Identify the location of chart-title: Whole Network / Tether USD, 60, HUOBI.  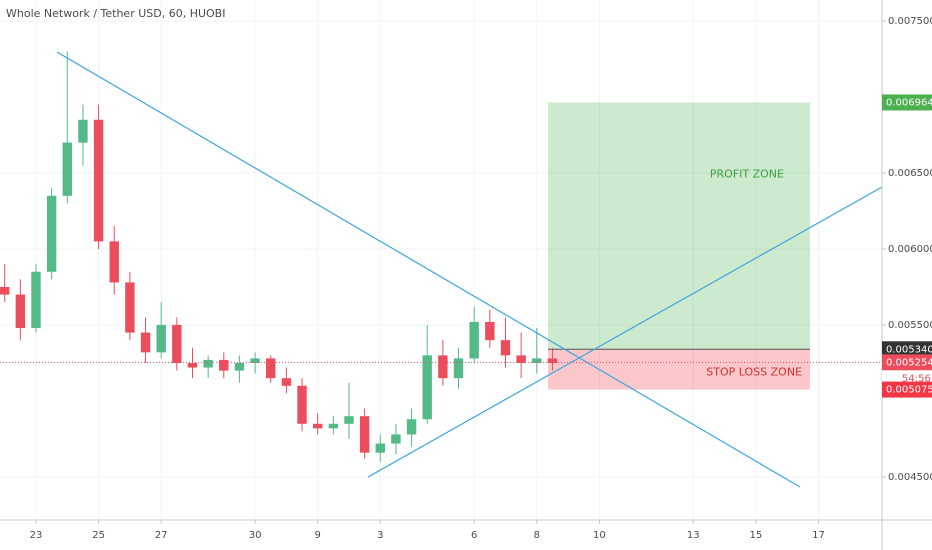
(115, 13).